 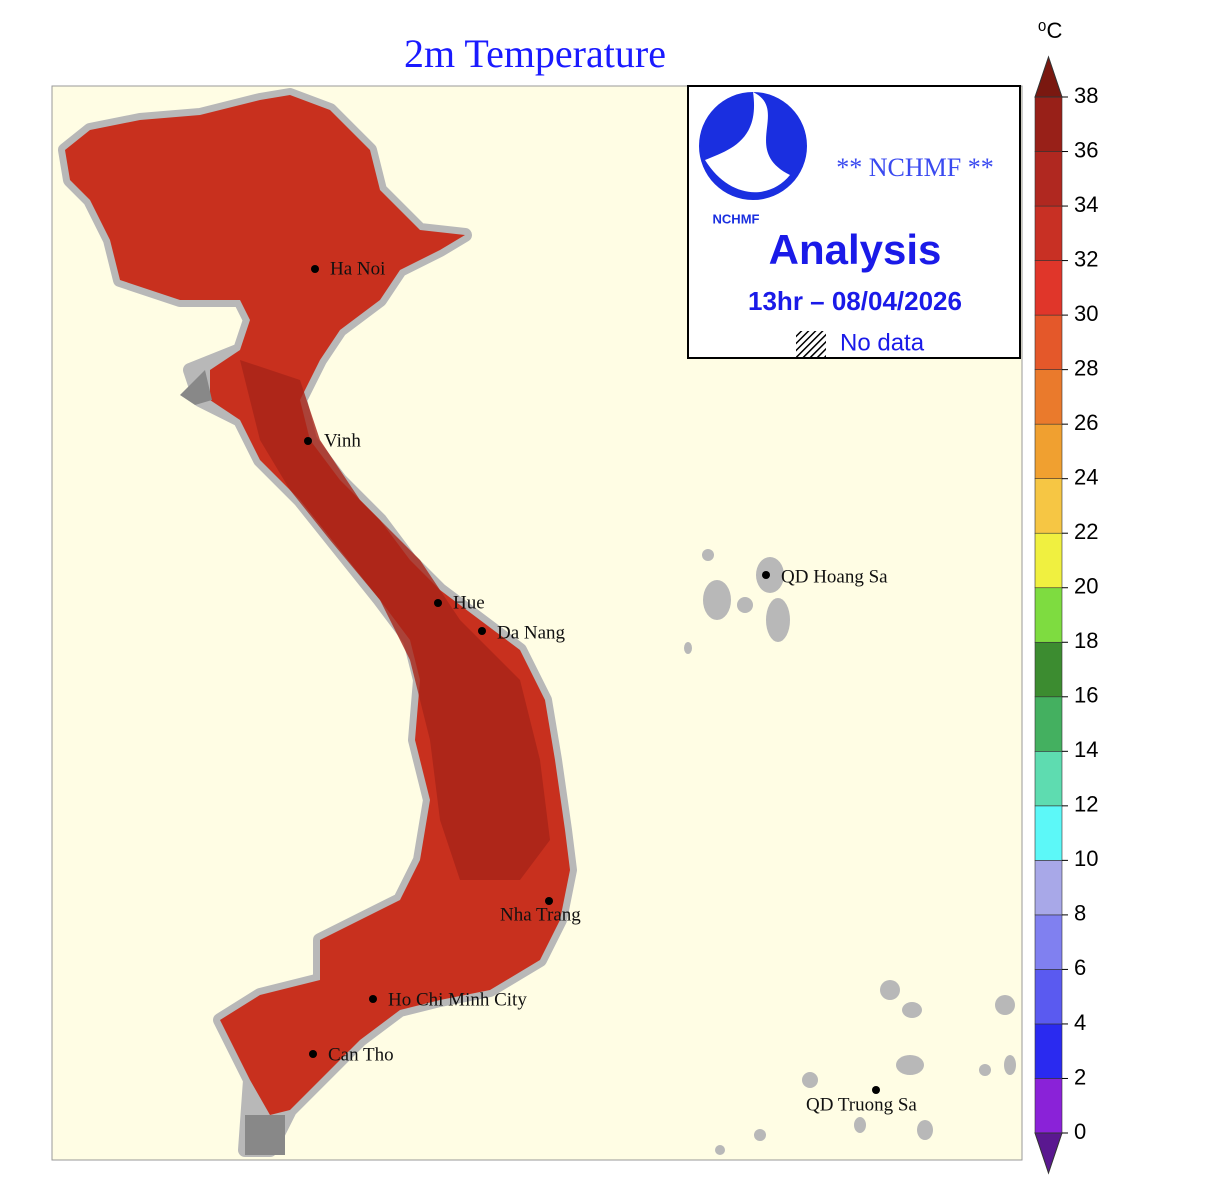 I want to click on city-label: Vinh, so click(x=342, y=440).